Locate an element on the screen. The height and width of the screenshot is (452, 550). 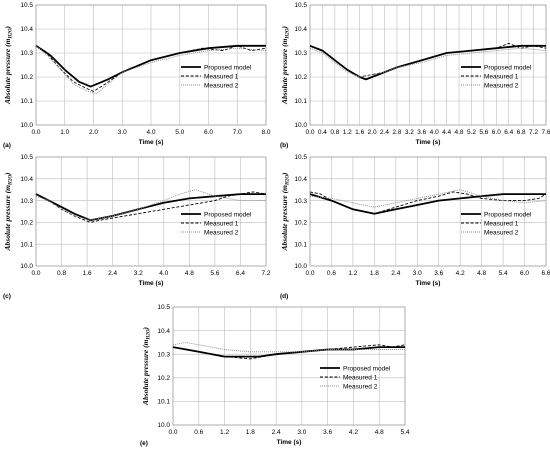
x-tick-label: 0.8 is located at coordinates (61, 273).